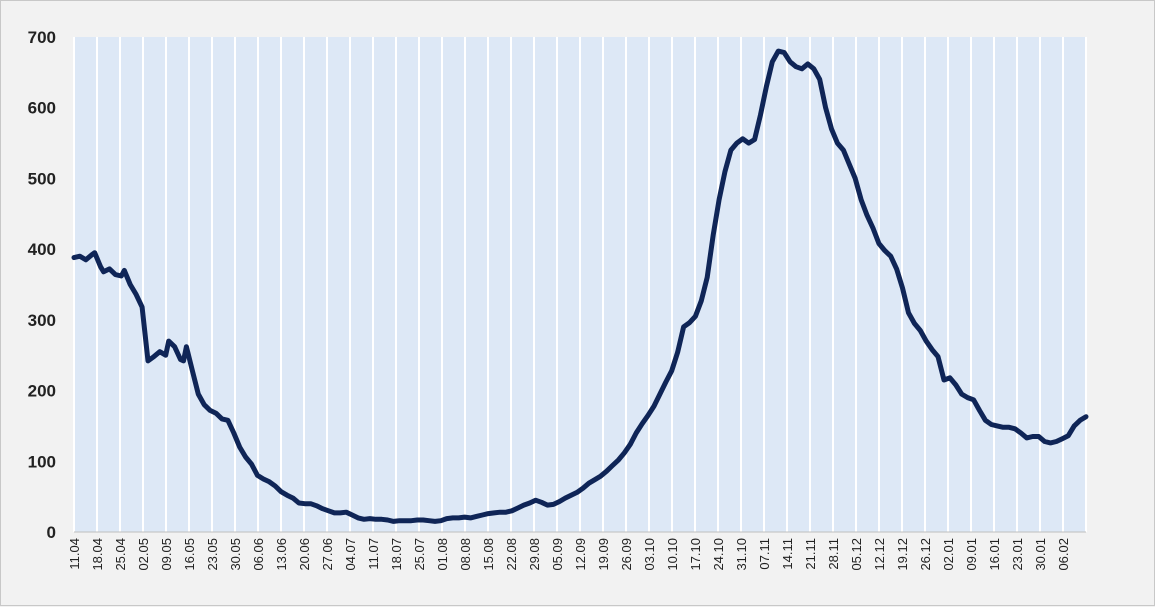 This screenshot has width=1155, height=607. I want to click on x-tick-label: 12.12, so click(879, 554).